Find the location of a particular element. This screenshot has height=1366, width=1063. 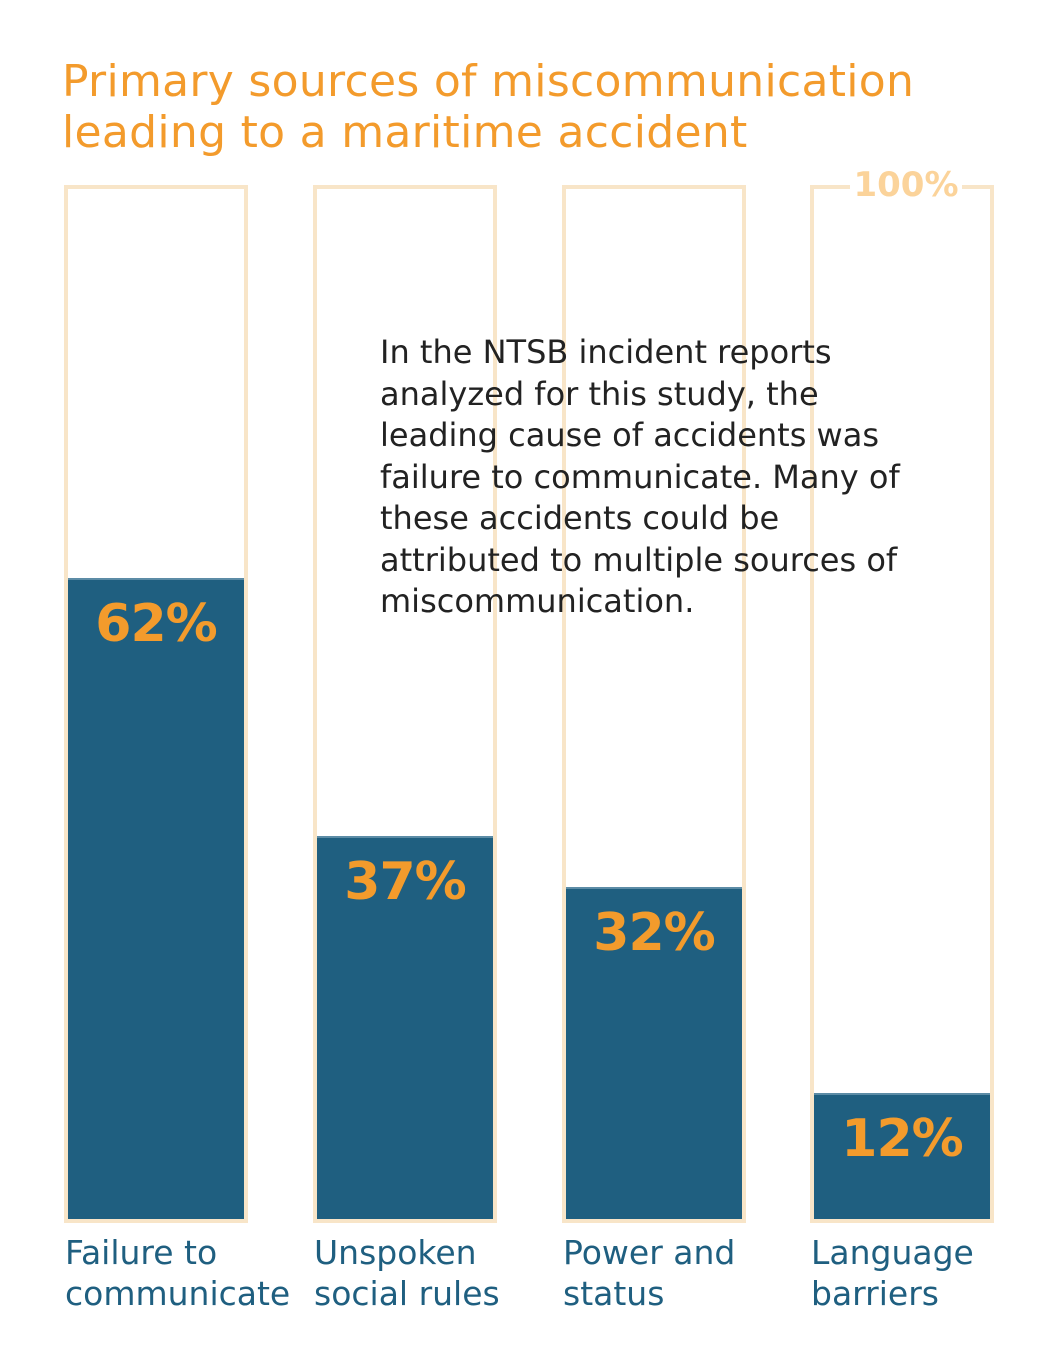

bar-outline: 62% is located at coordinates (156, 704).